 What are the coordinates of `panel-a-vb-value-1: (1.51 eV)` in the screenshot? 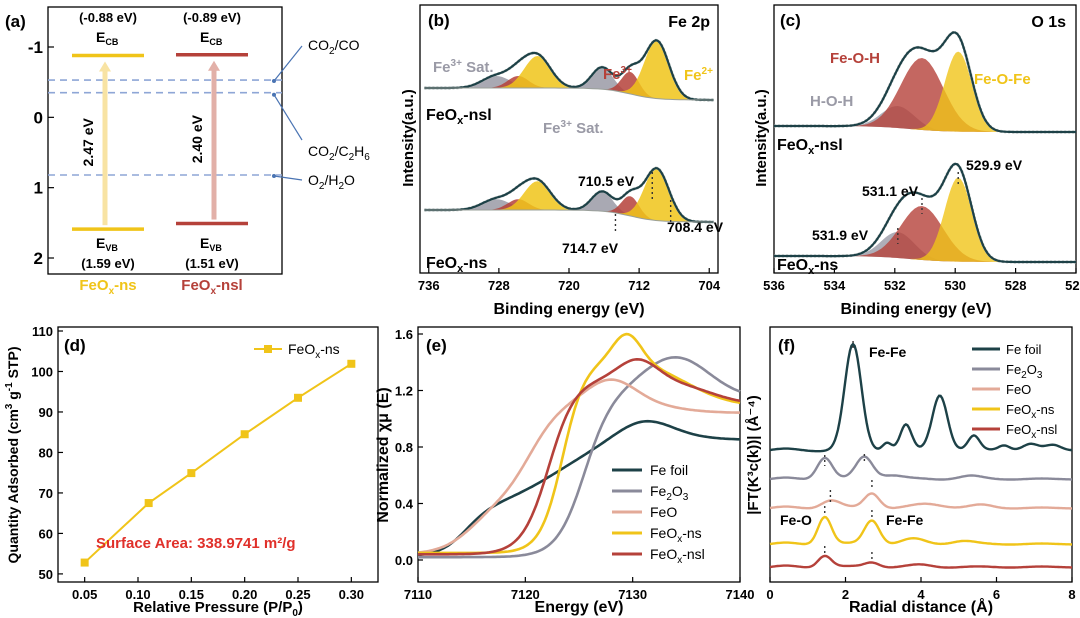 It's located at (211, 263).